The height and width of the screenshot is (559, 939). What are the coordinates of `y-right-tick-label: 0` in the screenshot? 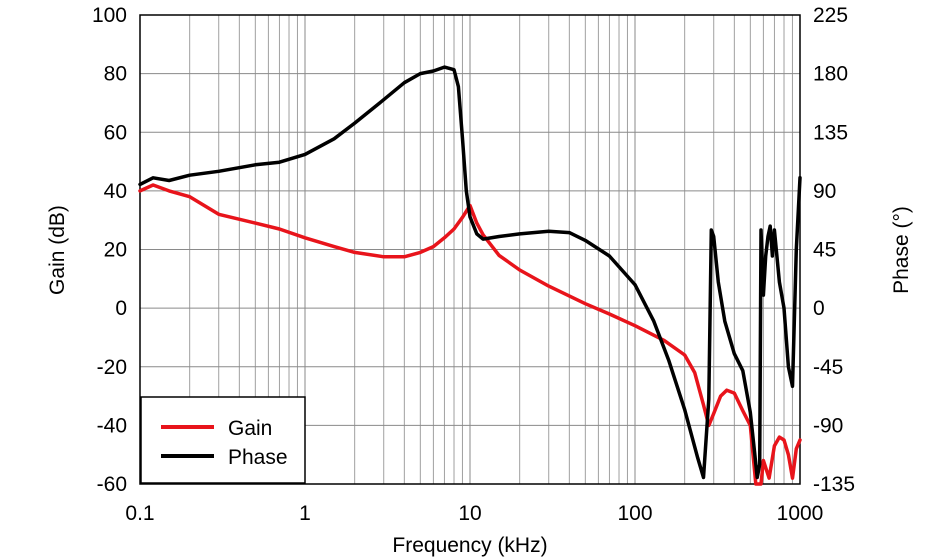 It's located at (819, 308).